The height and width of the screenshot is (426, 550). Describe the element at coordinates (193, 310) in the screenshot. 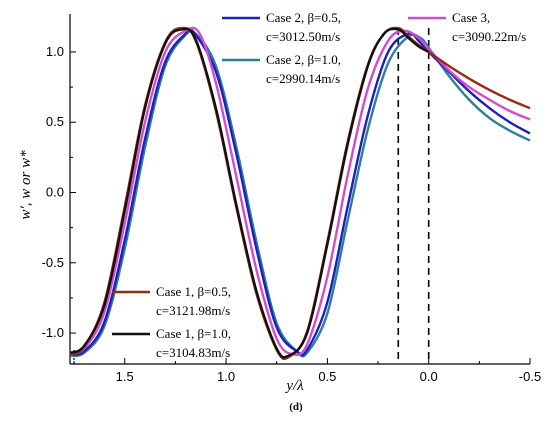

I see `legend-entry-text: c=3121.98m/s` at that location.